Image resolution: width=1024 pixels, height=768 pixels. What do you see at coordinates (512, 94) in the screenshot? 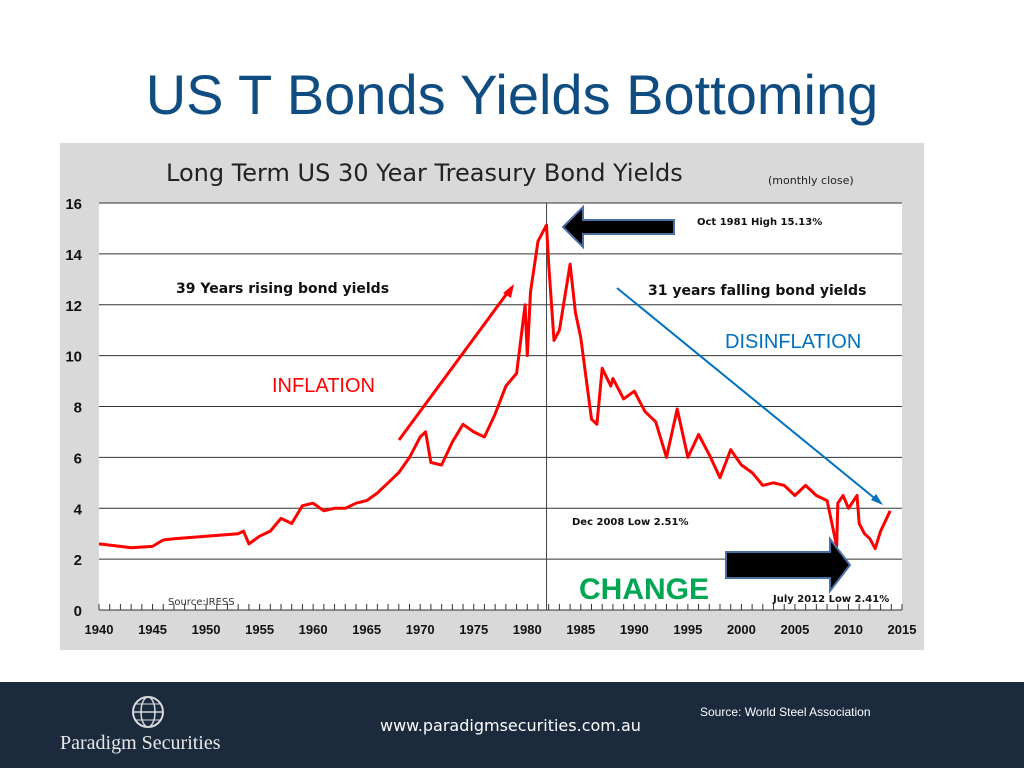
I see `slide-title: US T Bonds Yields Bottoming` at bounding box center [512, 94].